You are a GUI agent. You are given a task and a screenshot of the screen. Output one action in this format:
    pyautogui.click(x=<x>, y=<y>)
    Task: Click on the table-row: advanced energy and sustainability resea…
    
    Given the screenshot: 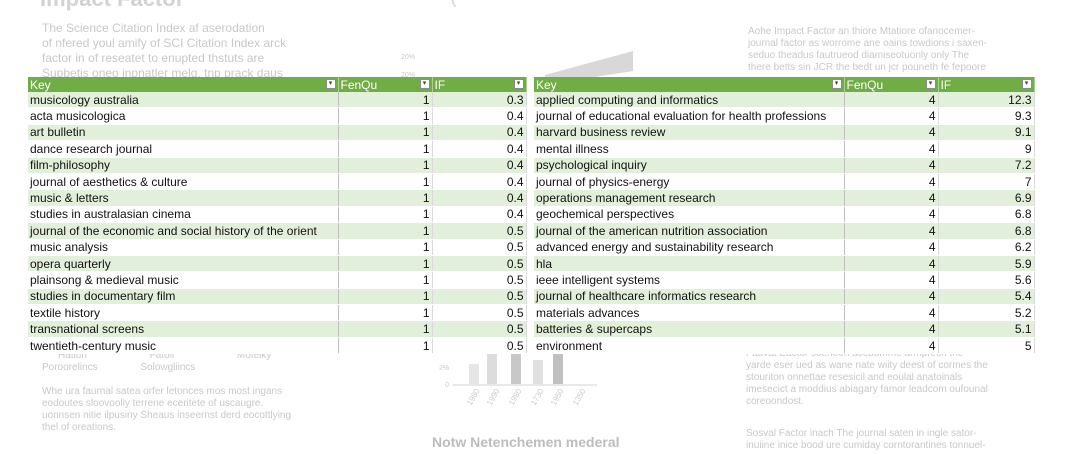 What is the action you would take?
    pyautogui.click(x=784, y=247)
    